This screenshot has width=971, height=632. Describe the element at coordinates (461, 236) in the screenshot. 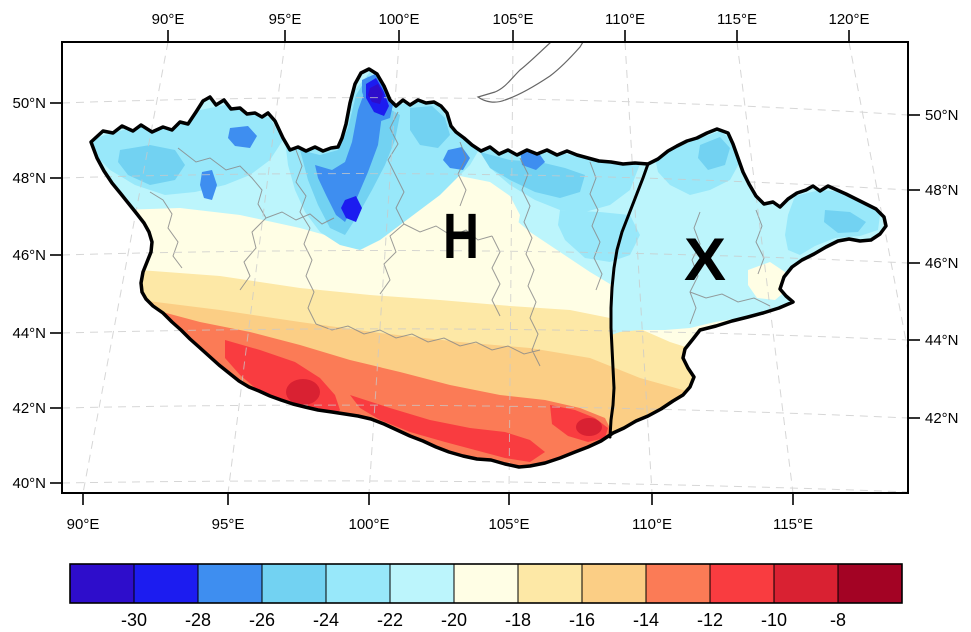

I see `high-center-label: H` at that location.